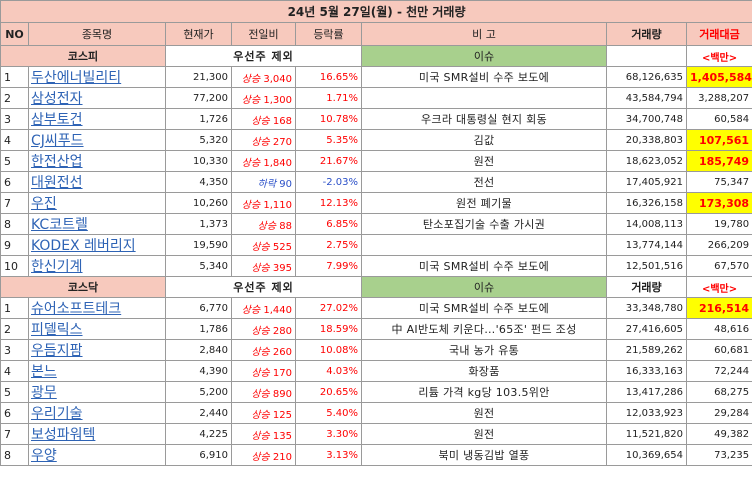 The width and height of the screenshot is (752, 485). What do you see at coordinates (282, 331) in the screenshot?
I see `change-amount: 280` at bounding box center [282, 331].